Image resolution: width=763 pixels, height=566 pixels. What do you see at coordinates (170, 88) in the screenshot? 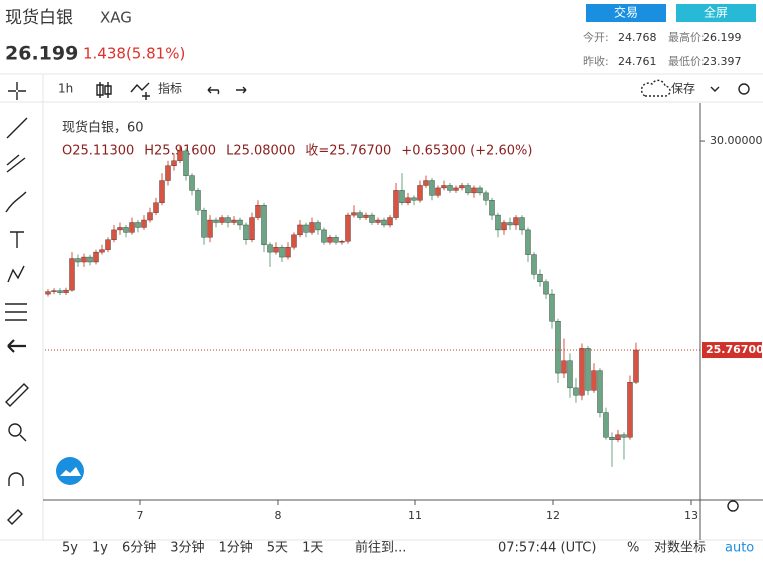
I see `indicators: 指标` at bounding box center [170, 88].